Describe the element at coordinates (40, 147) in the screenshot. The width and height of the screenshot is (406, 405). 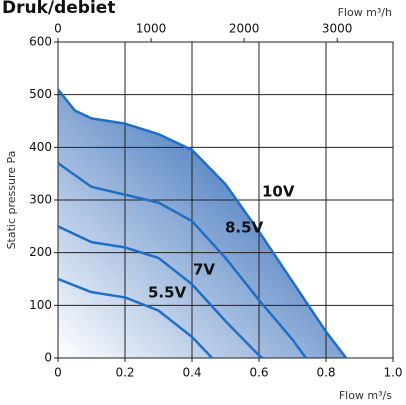
I see `y-tick-label: 400` at that location.